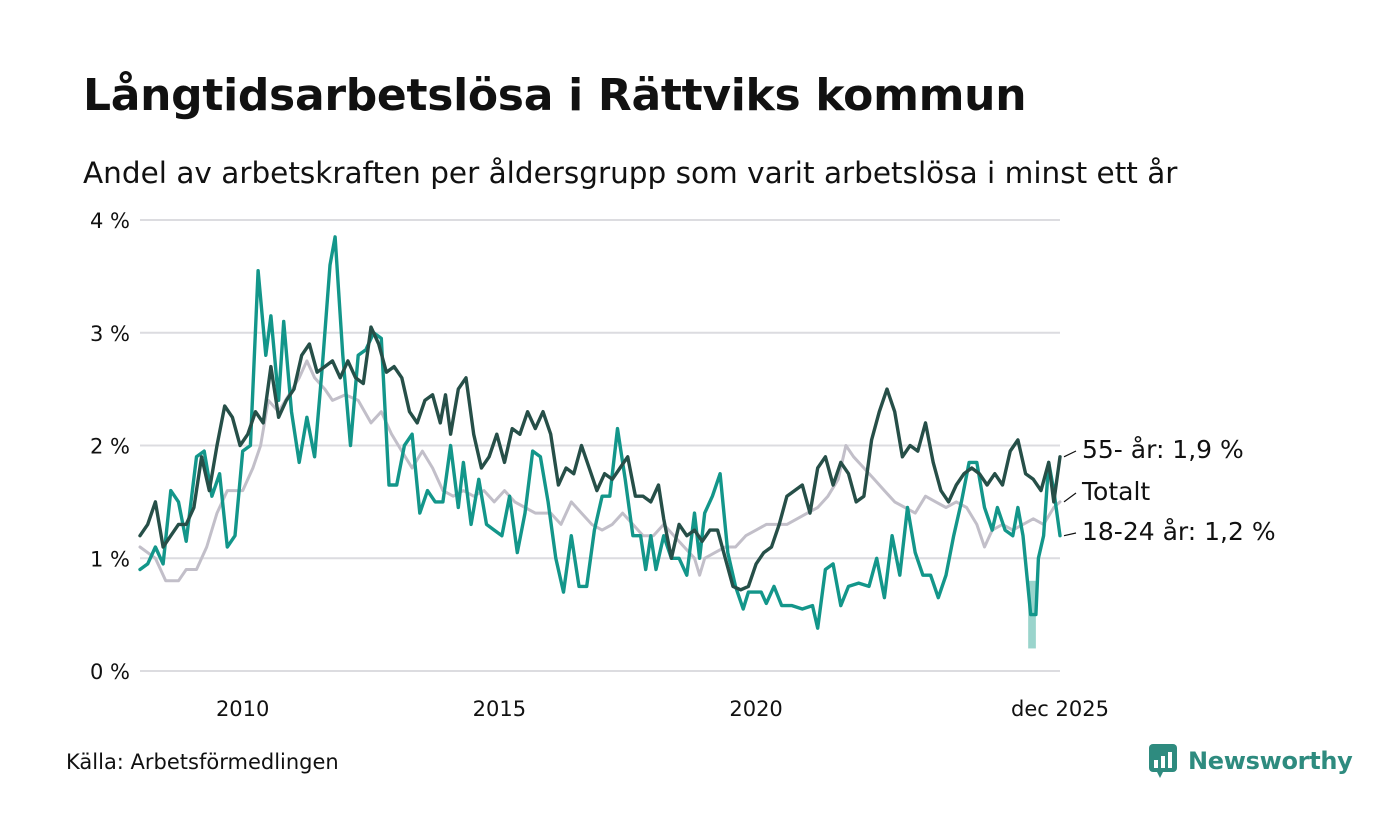 Image resolution: width=1400 pixels, height=840 pixels. I want to click on series-label-2: 55- år: 1,9 %, so click(1163, 449).